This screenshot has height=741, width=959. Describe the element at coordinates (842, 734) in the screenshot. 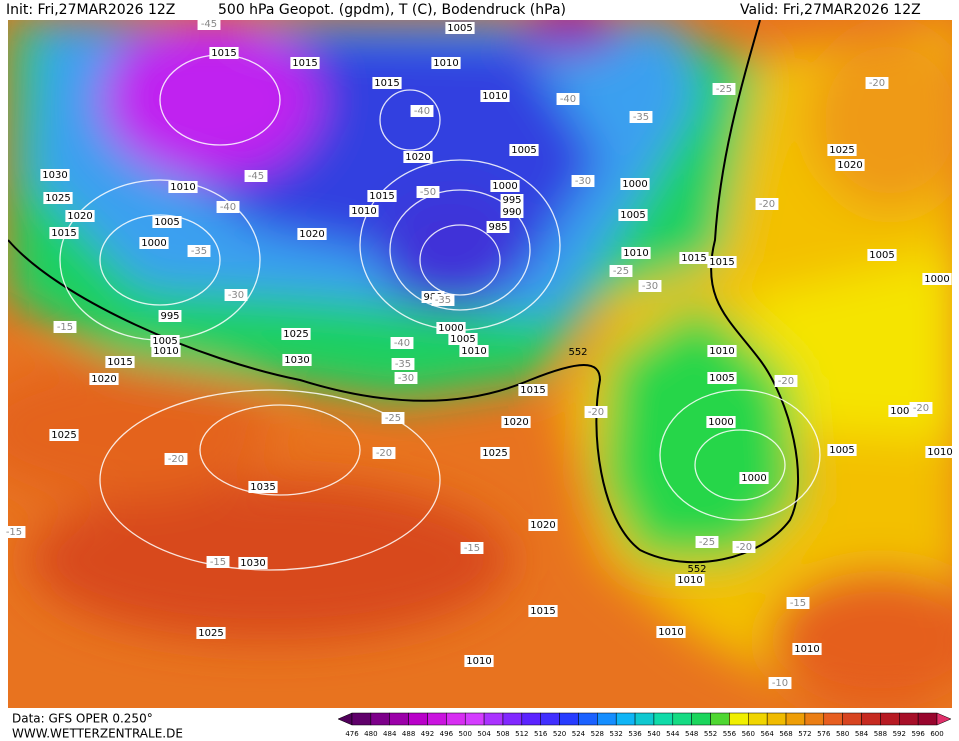

I see `colorbar-label: 580` at that location.